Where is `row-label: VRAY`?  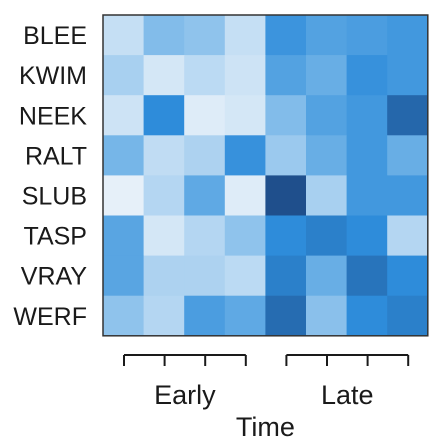 row-label: VRAY is located at coordinates (54, 277).